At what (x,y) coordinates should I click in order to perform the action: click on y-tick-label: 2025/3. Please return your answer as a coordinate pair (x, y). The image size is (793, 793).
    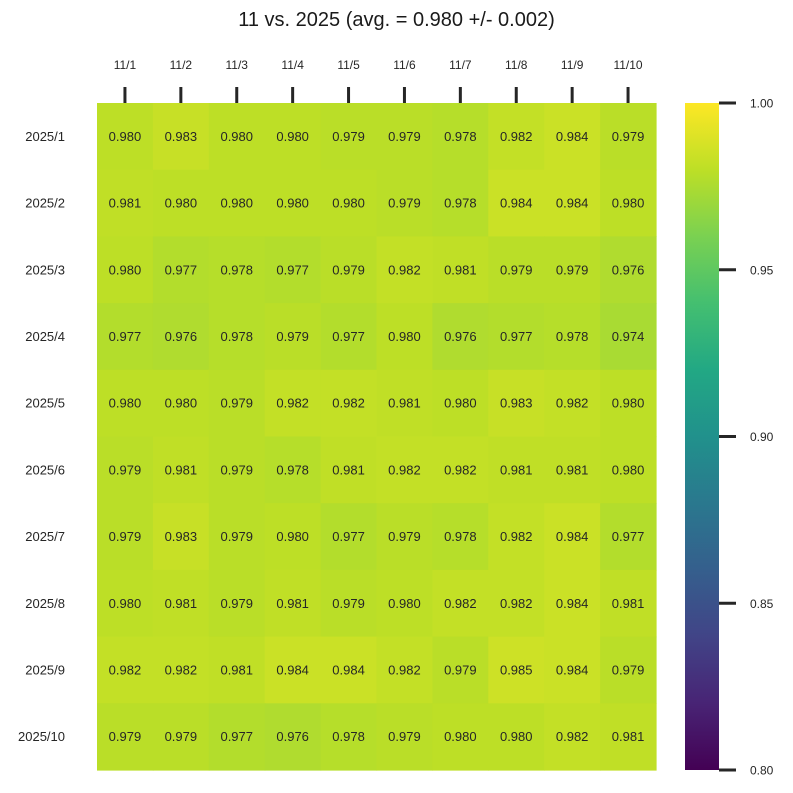
    Looking at the image, I should click on (45, 269).